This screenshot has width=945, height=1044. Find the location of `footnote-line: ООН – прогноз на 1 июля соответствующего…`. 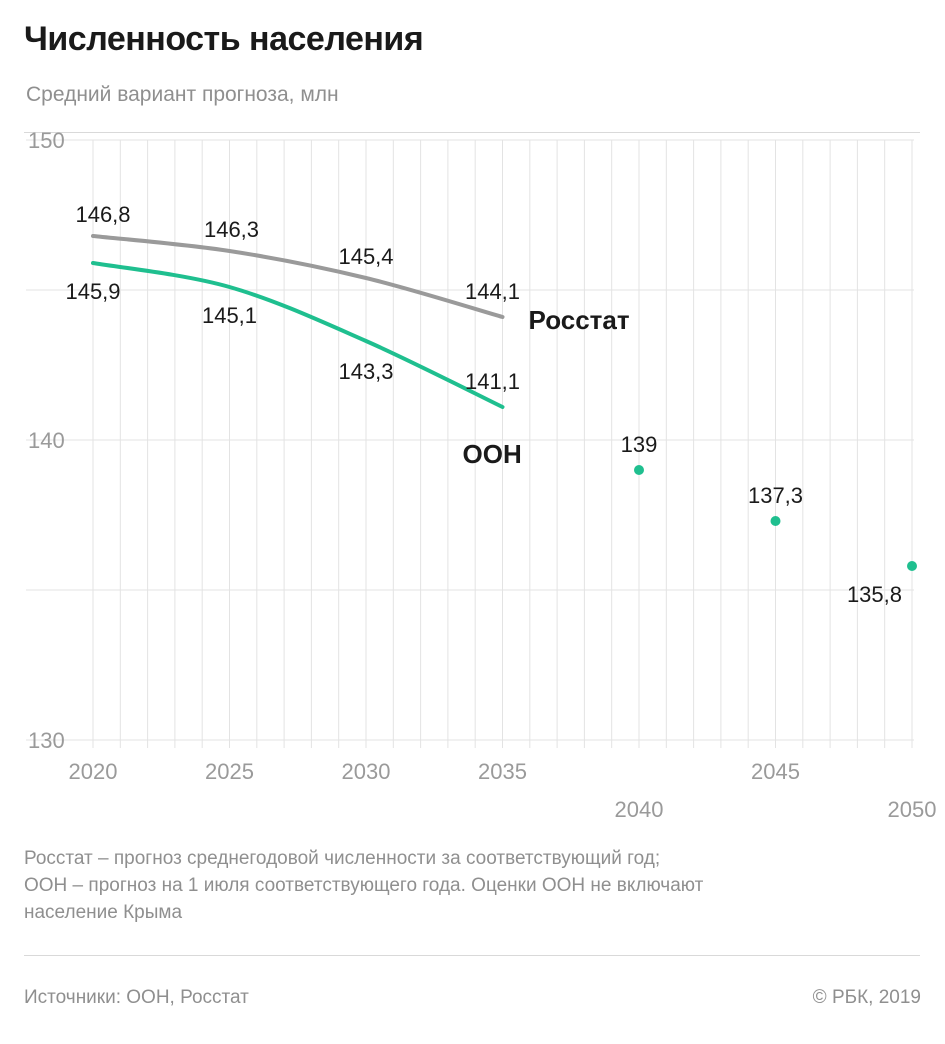

footnote-line: ООН – прогноз на 1 июля соответствующего… is located at coordinates (364, 885).